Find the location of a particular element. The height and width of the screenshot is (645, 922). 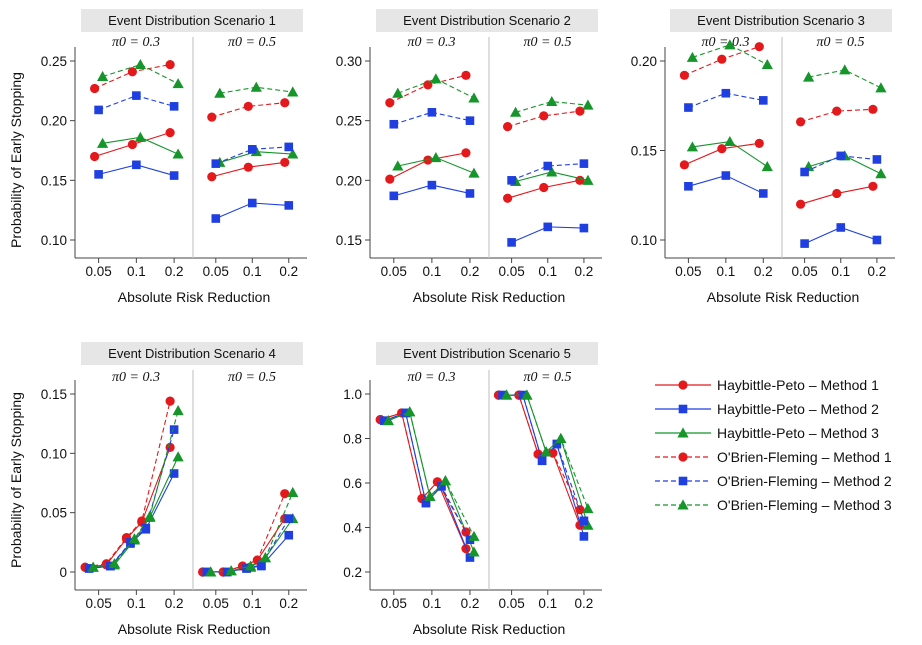

legend-swatch-marker is located at coordinates (683, 504).